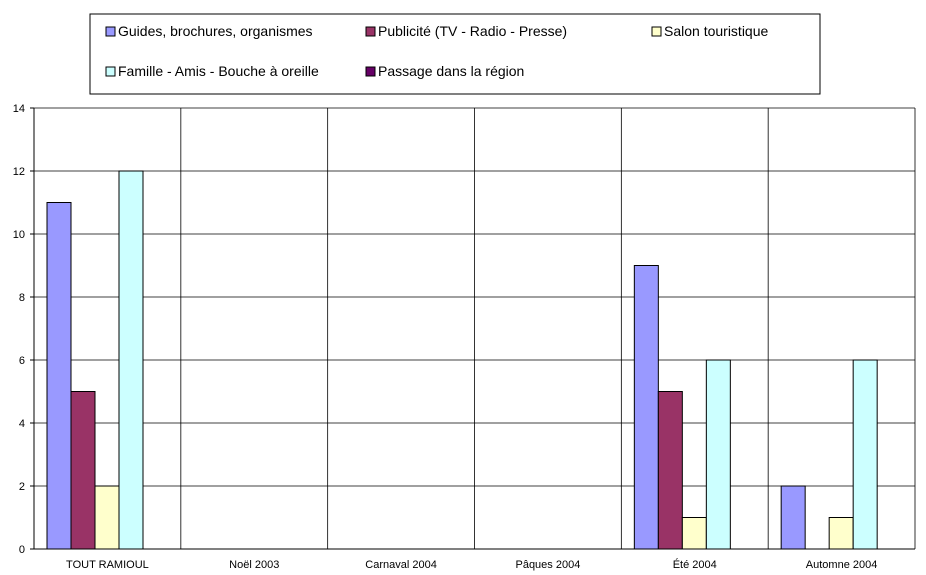  Describe the element at coordinates (22, 424) in the screenshot. I see `y-tick-label: 4` at that location.